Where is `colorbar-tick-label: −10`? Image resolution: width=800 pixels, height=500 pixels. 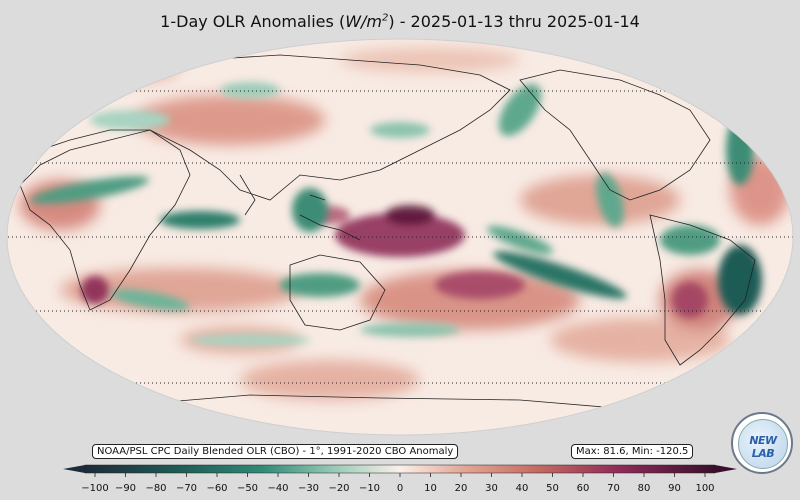 colorbar-tick-label: −10 is located at coordinates (369, 488).